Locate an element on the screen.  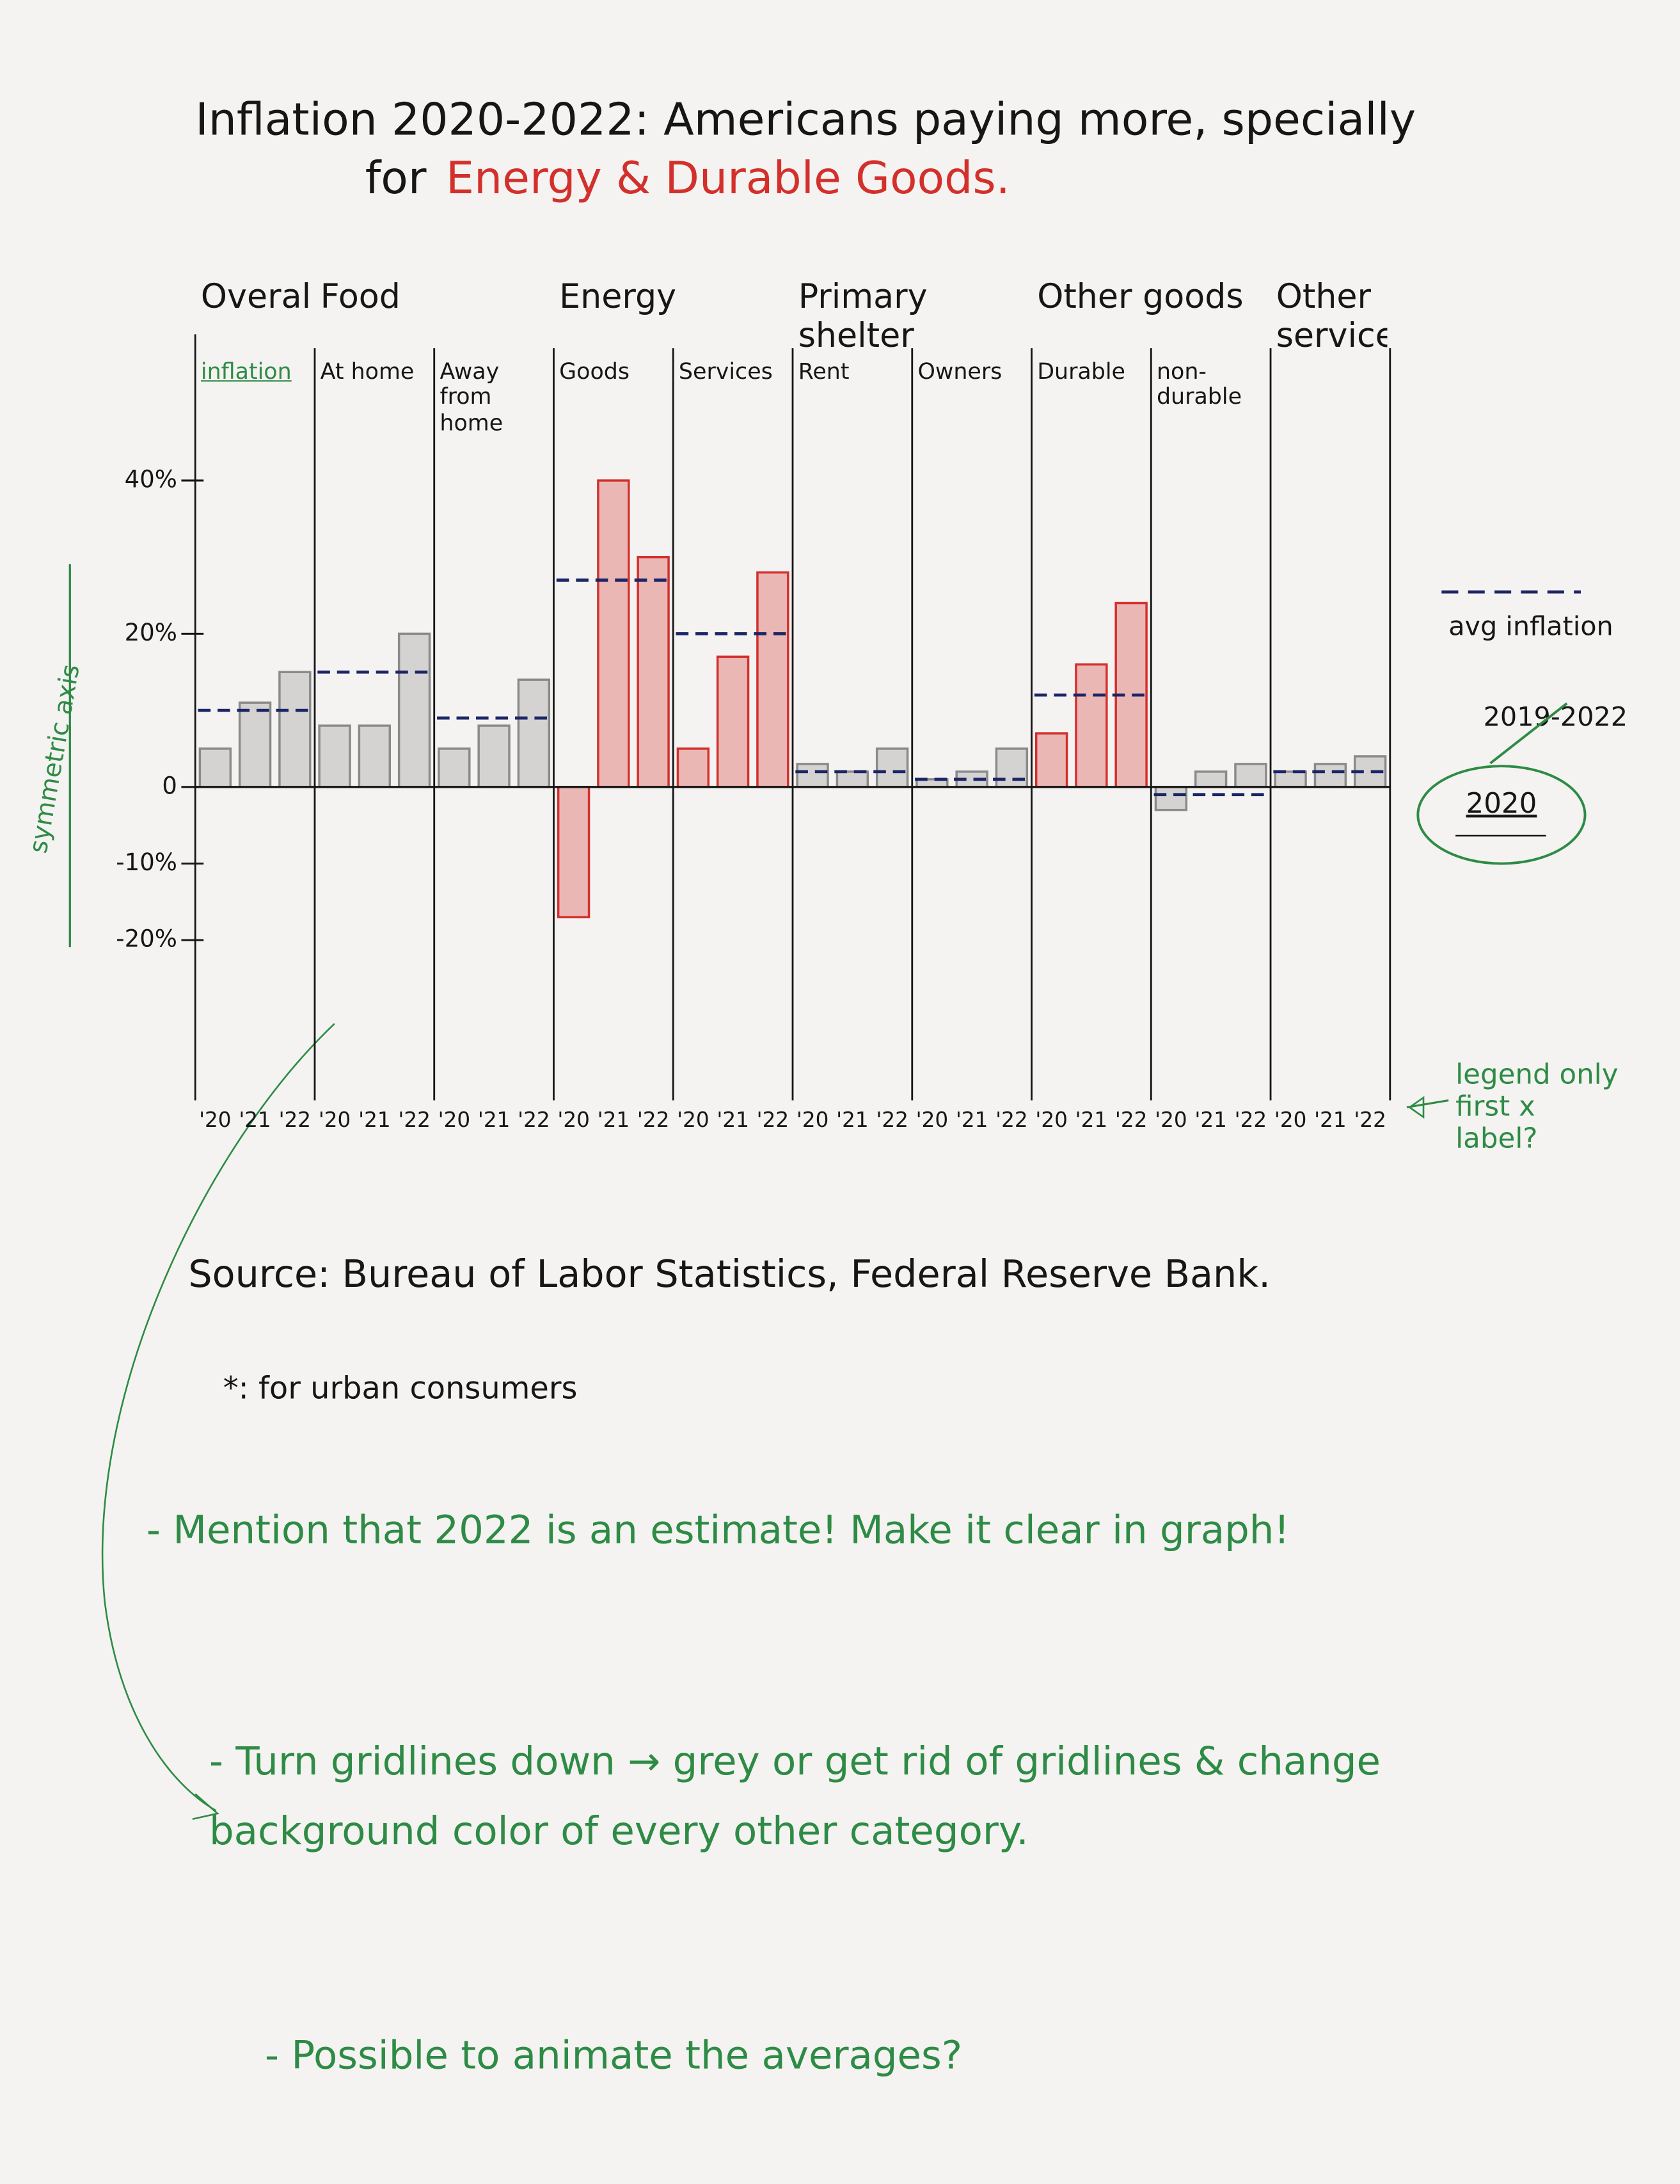
panel-label-box: Durable is located at coordinates (1081, 372).